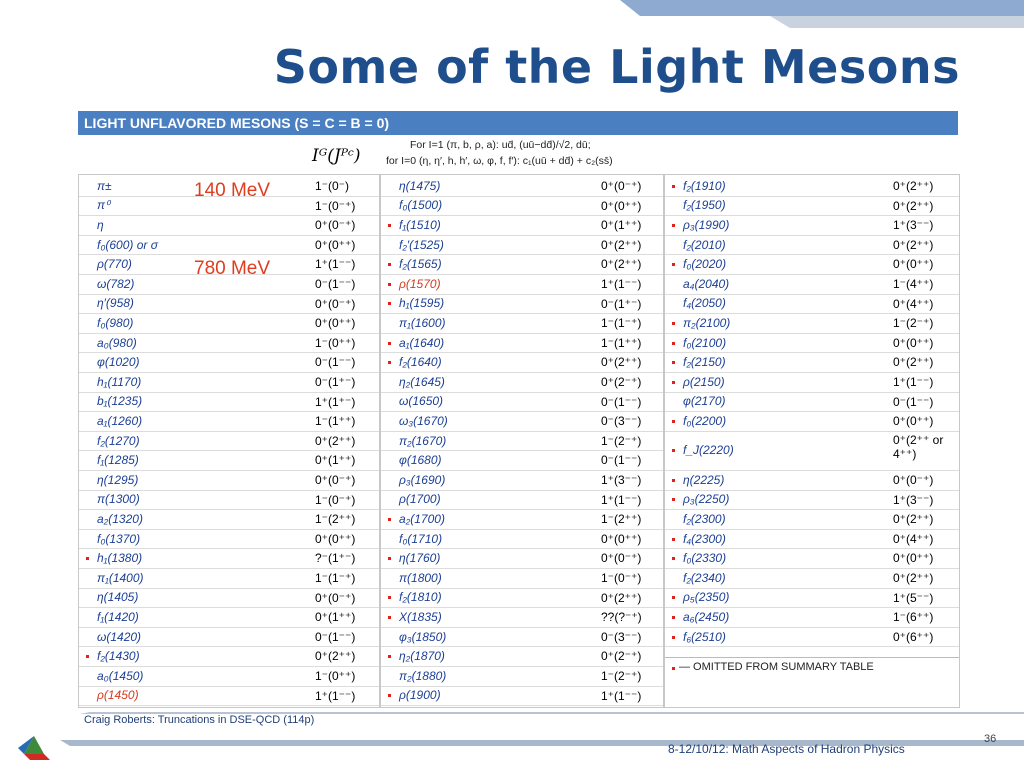 The image size is (1024, 768). Describe the element at coordinates (118, 656) in the screenshot. I see `meson-name: f₂(1430)` at that location.